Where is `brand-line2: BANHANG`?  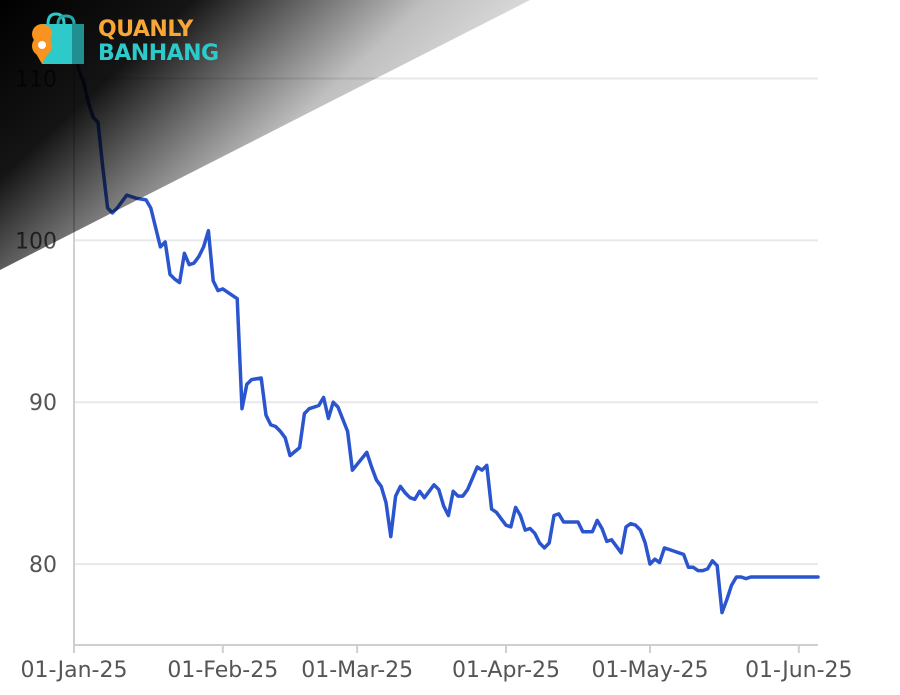 brand-line2: BANHANG is located at coordinates (158, 53).